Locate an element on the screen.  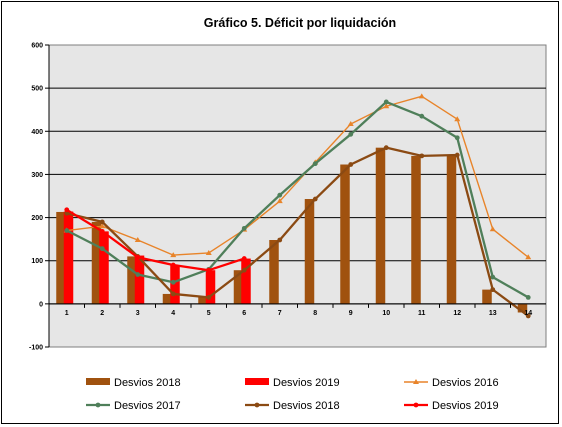
legend-label-desvios-2016: Desvios 2016 is located at coordinates (465, 383).